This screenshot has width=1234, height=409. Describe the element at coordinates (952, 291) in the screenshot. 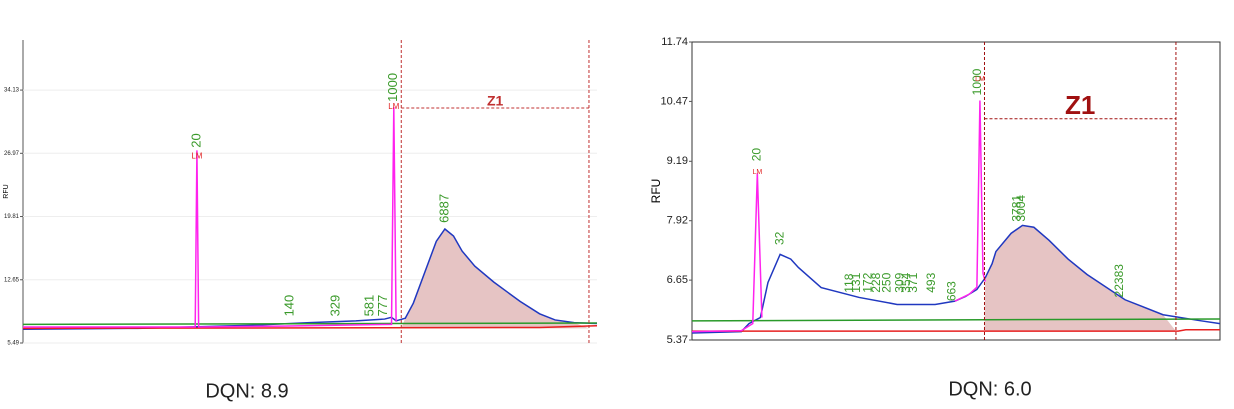

I see `peak-label: 663` at that location.